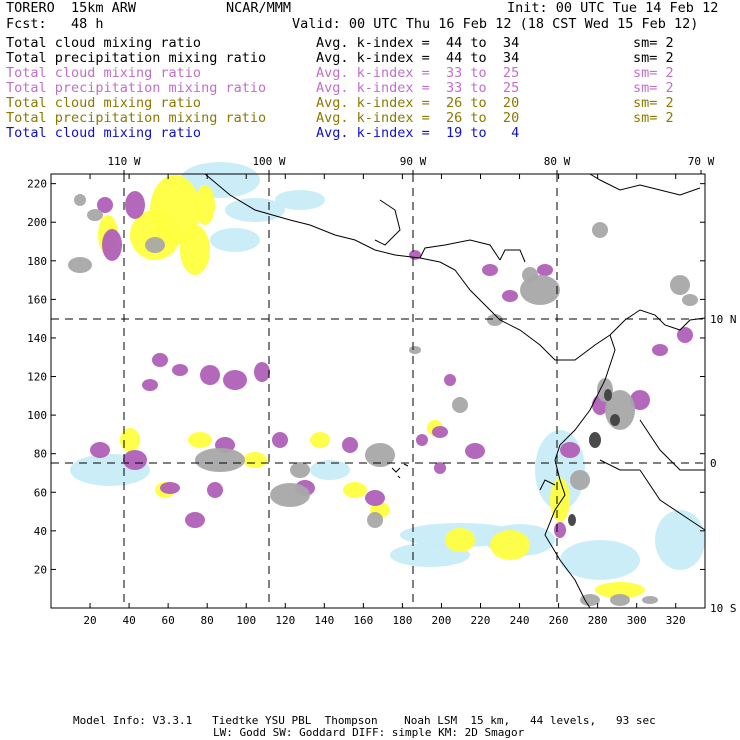 The height and width of the screenshot is (740, 740). What do you see at coordinates (481, 620) in the screenshot?
I see `x-tick-label: 220` at bounding box center [481, 620].